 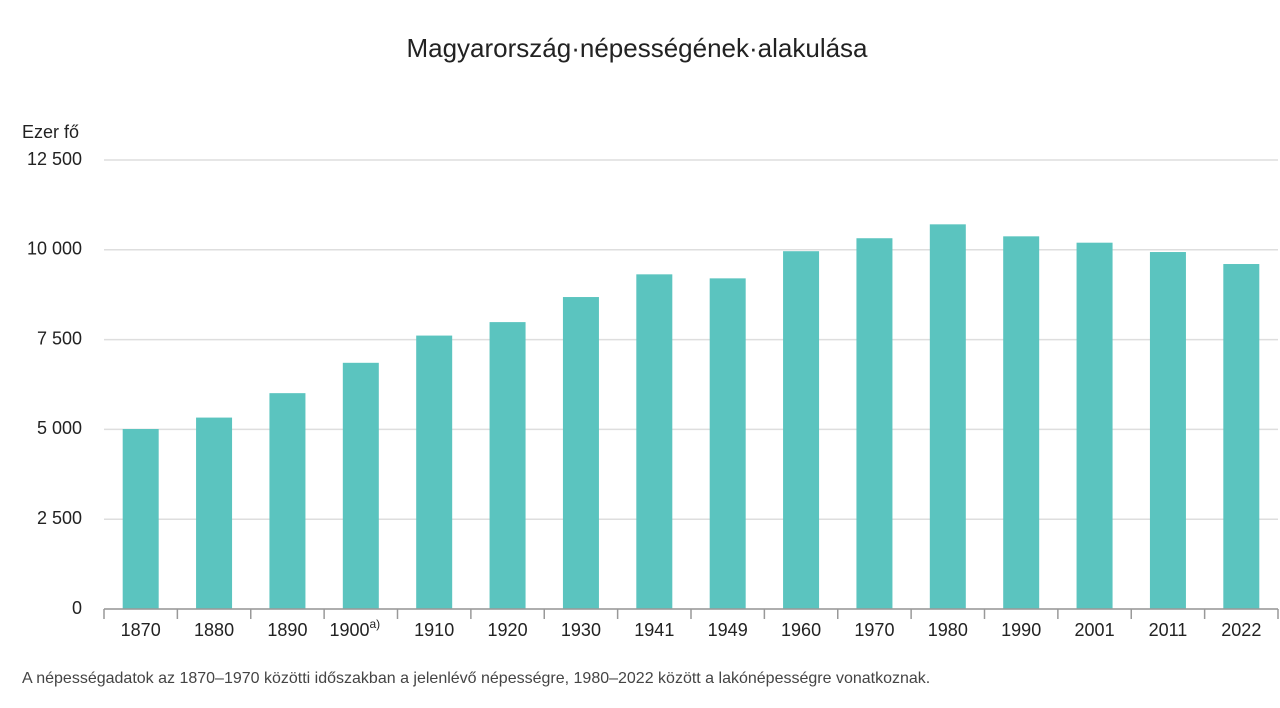 I want to click on x-tick-label-text: 1920, so click(x=508, y=630).